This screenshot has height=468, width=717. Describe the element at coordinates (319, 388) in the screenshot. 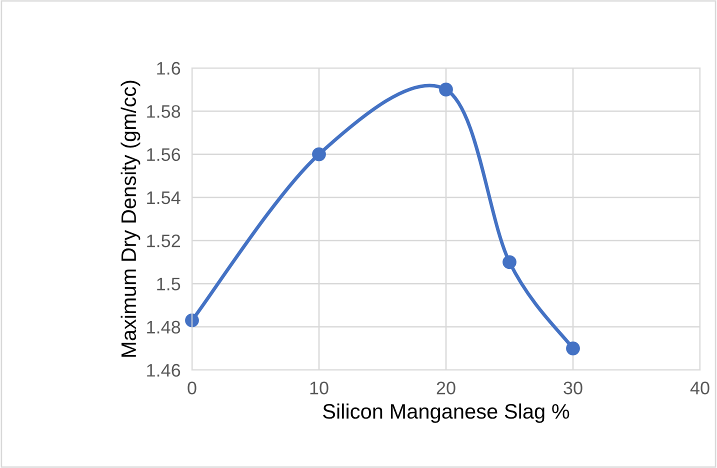

I see `x-tick-label: 10` at that location.